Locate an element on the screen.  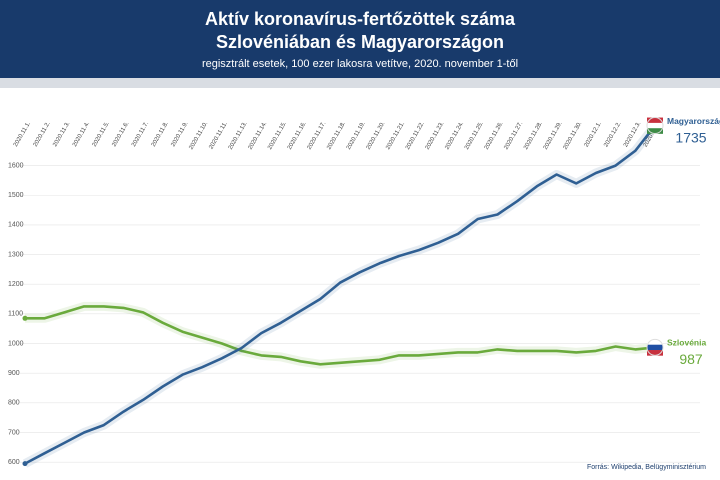
x-tick-label: 2020.11.30. is located at coordinates (573, 136).